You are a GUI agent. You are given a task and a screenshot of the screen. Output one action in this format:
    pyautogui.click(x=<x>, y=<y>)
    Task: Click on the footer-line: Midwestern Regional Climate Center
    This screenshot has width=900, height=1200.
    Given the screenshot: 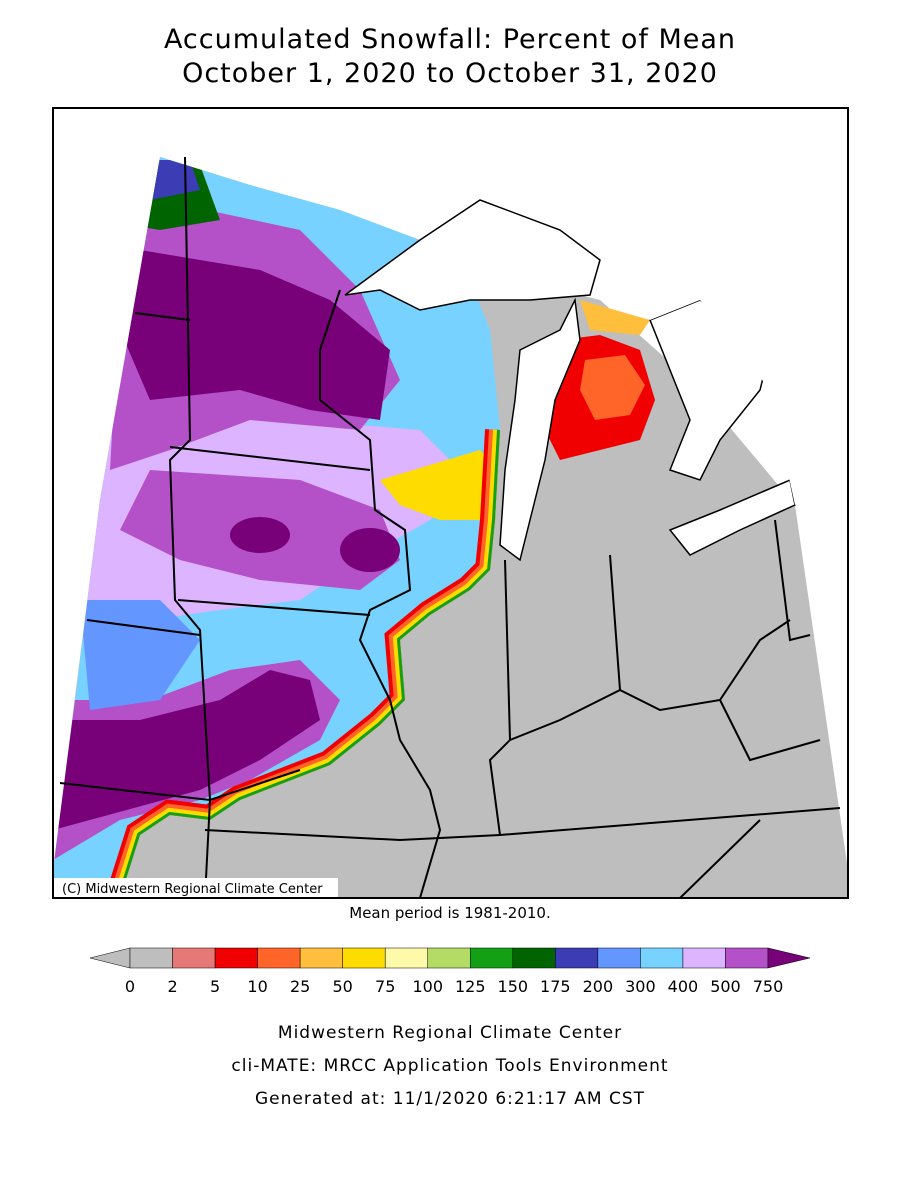 What is the action you would take?
    pyautogui.click(x=450, y=1033)
    